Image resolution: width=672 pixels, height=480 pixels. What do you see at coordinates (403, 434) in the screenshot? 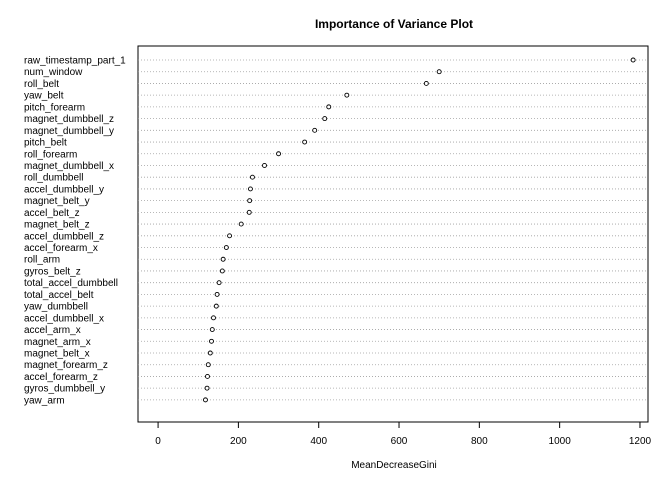
I see `x-axis: 0 200 400 600 800 1000 1200` at bounding box center [403, 434].